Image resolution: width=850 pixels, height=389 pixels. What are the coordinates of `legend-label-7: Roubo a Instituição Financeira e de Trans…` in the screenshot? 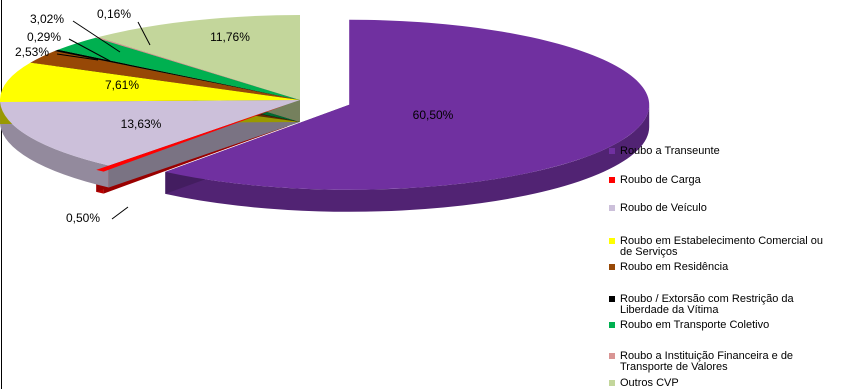 It's located at (706, 361).